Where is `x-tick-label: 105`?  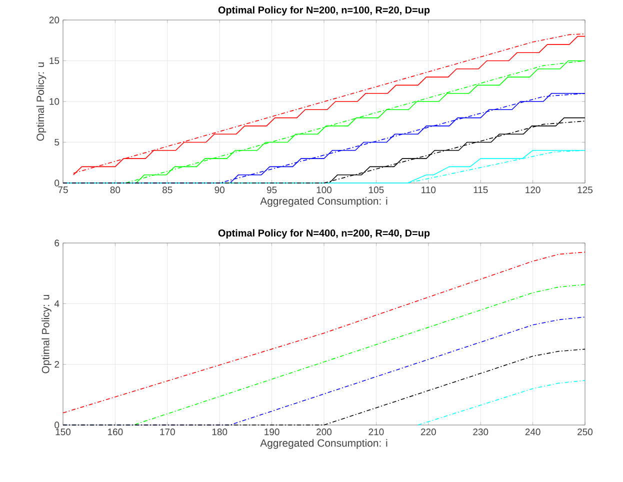
x-tick-label: 105 is located at coordinates (376, 190).